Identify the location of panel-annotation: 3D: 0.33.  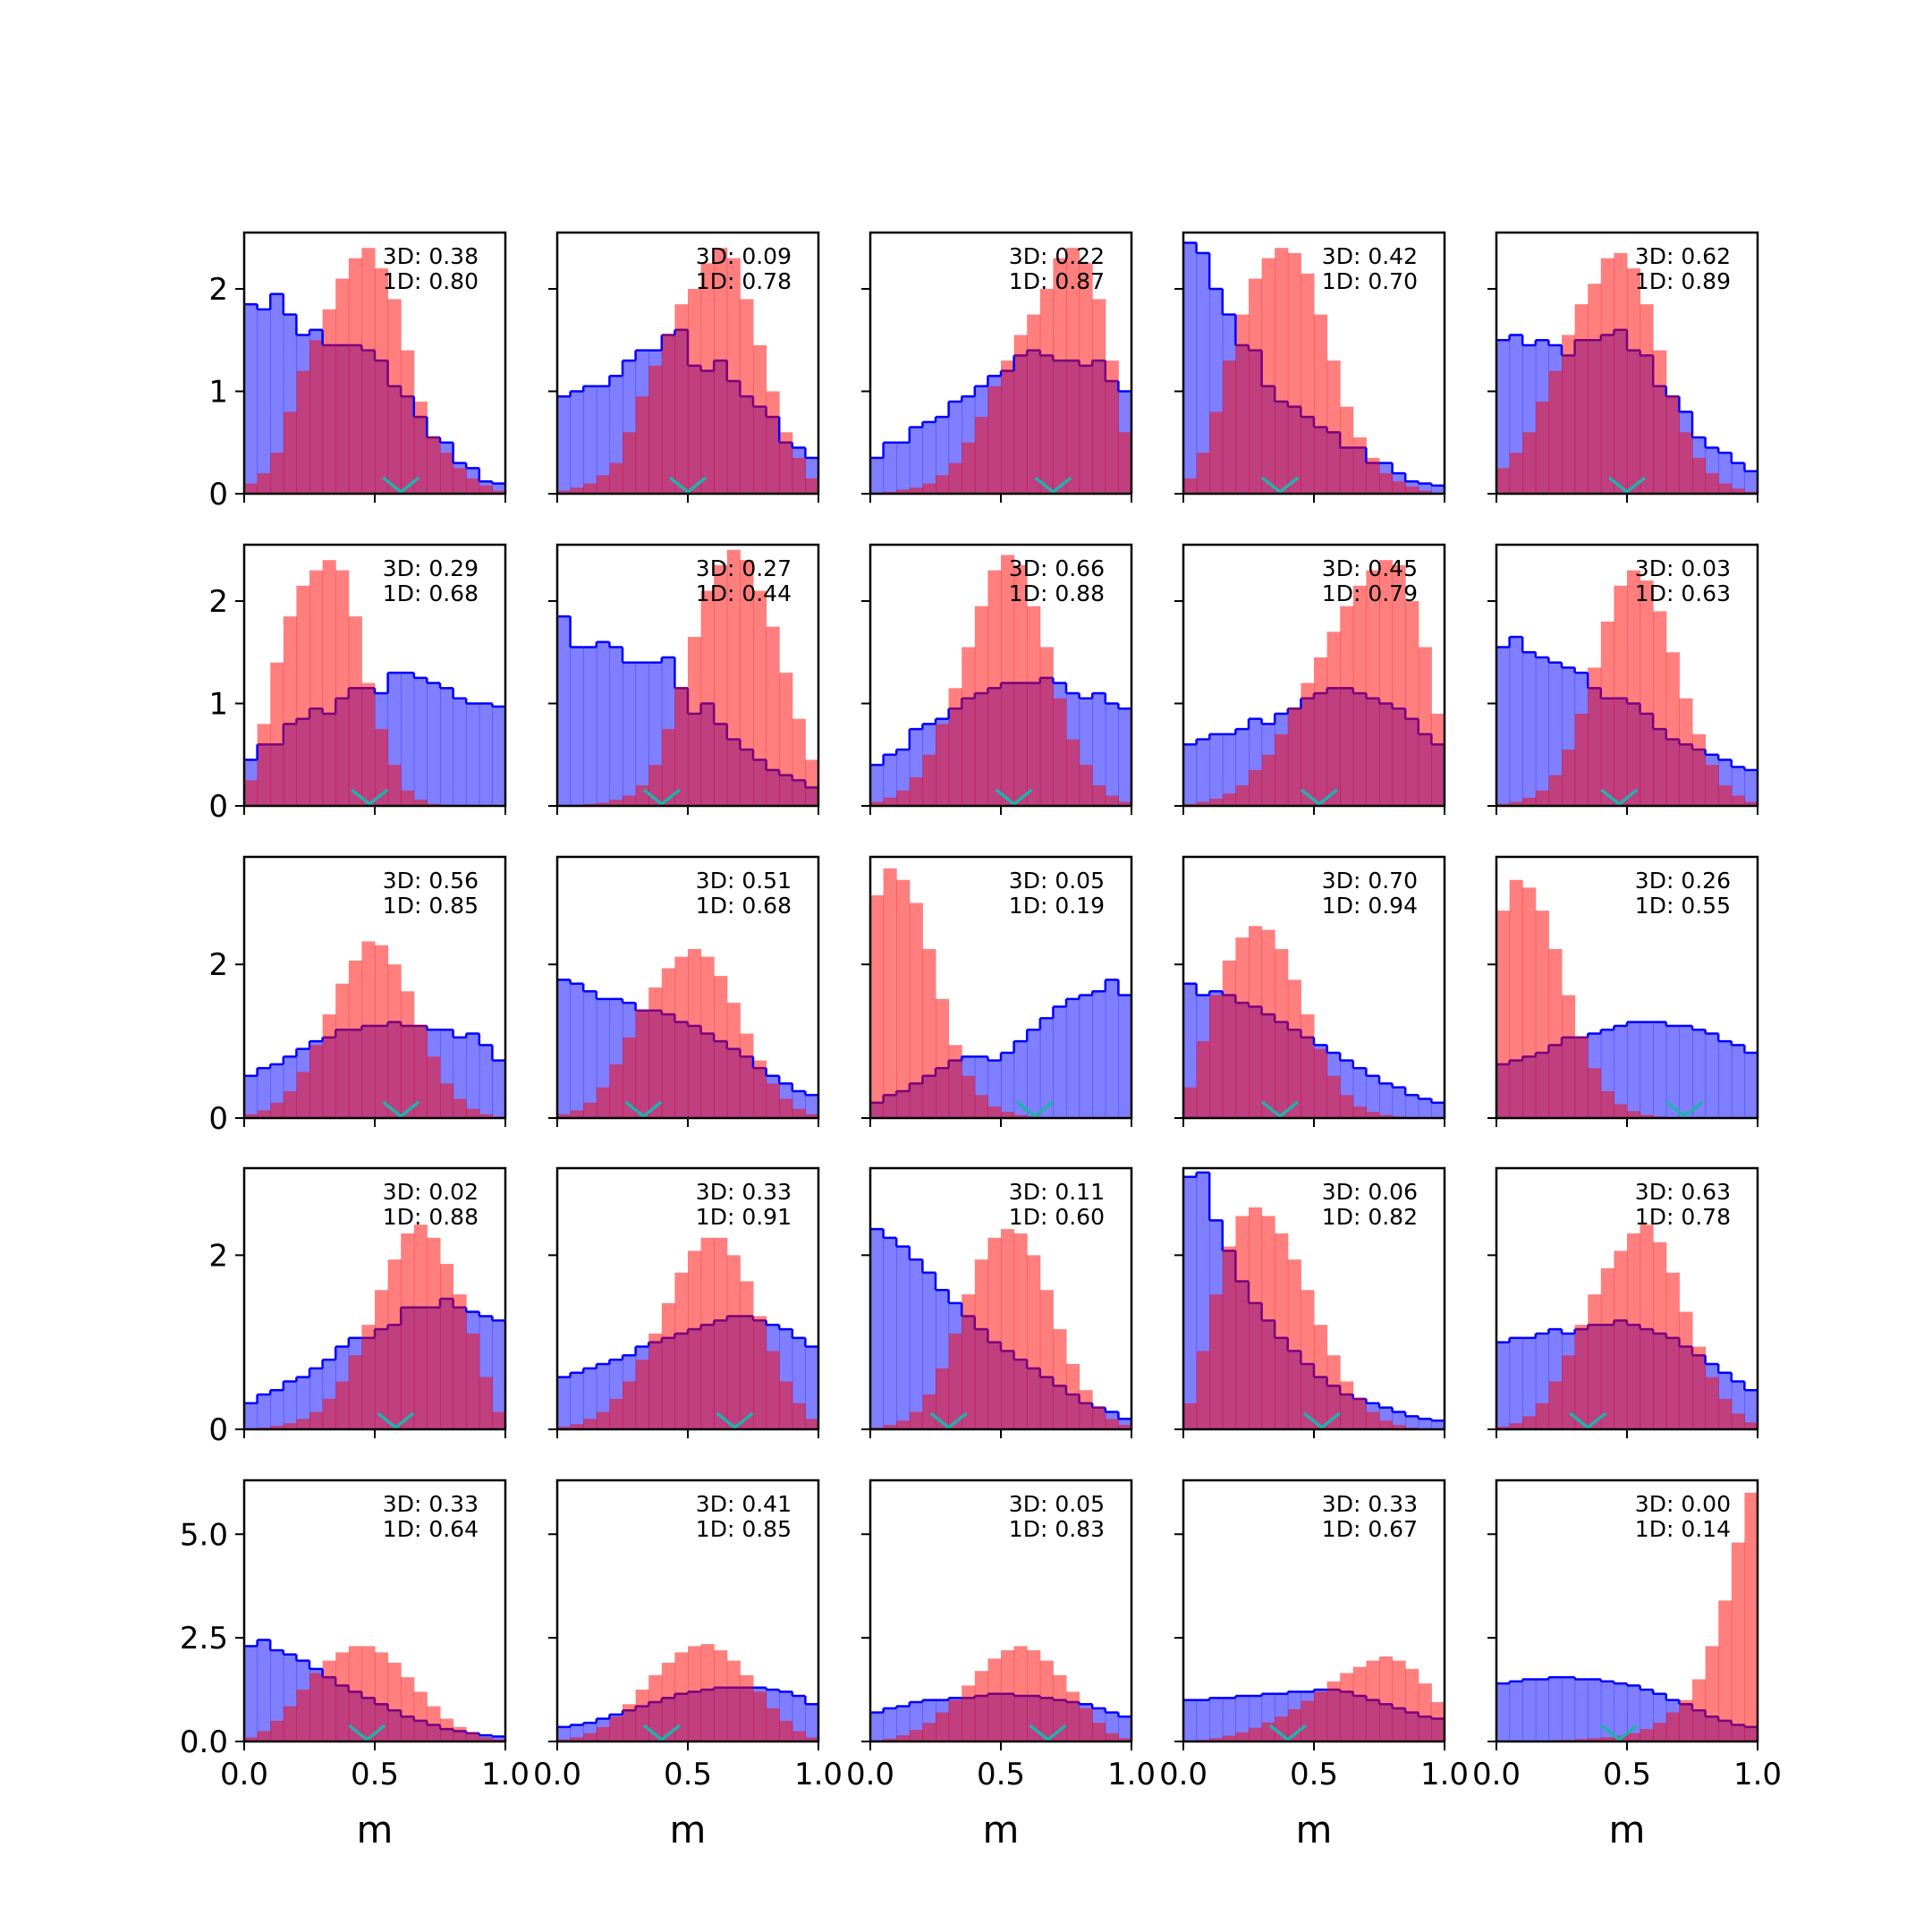
(744, 1192).